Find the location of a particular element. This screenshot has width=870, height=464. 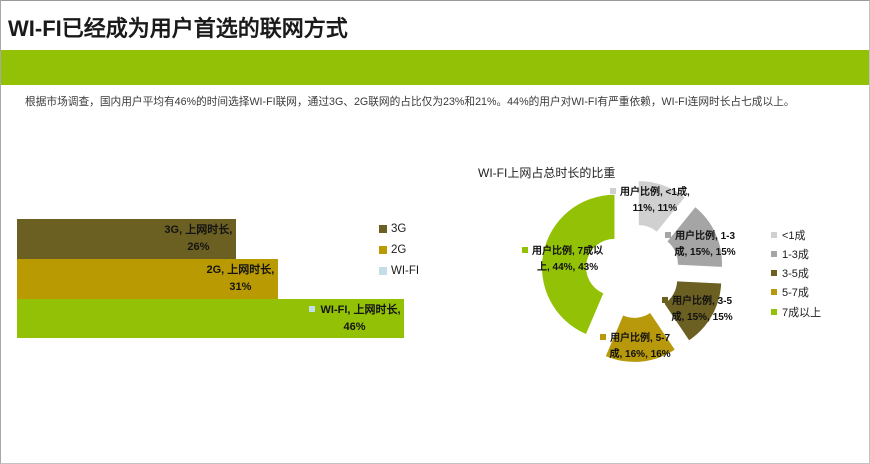

bar-WI-FI is located at coordinates (211, 318).